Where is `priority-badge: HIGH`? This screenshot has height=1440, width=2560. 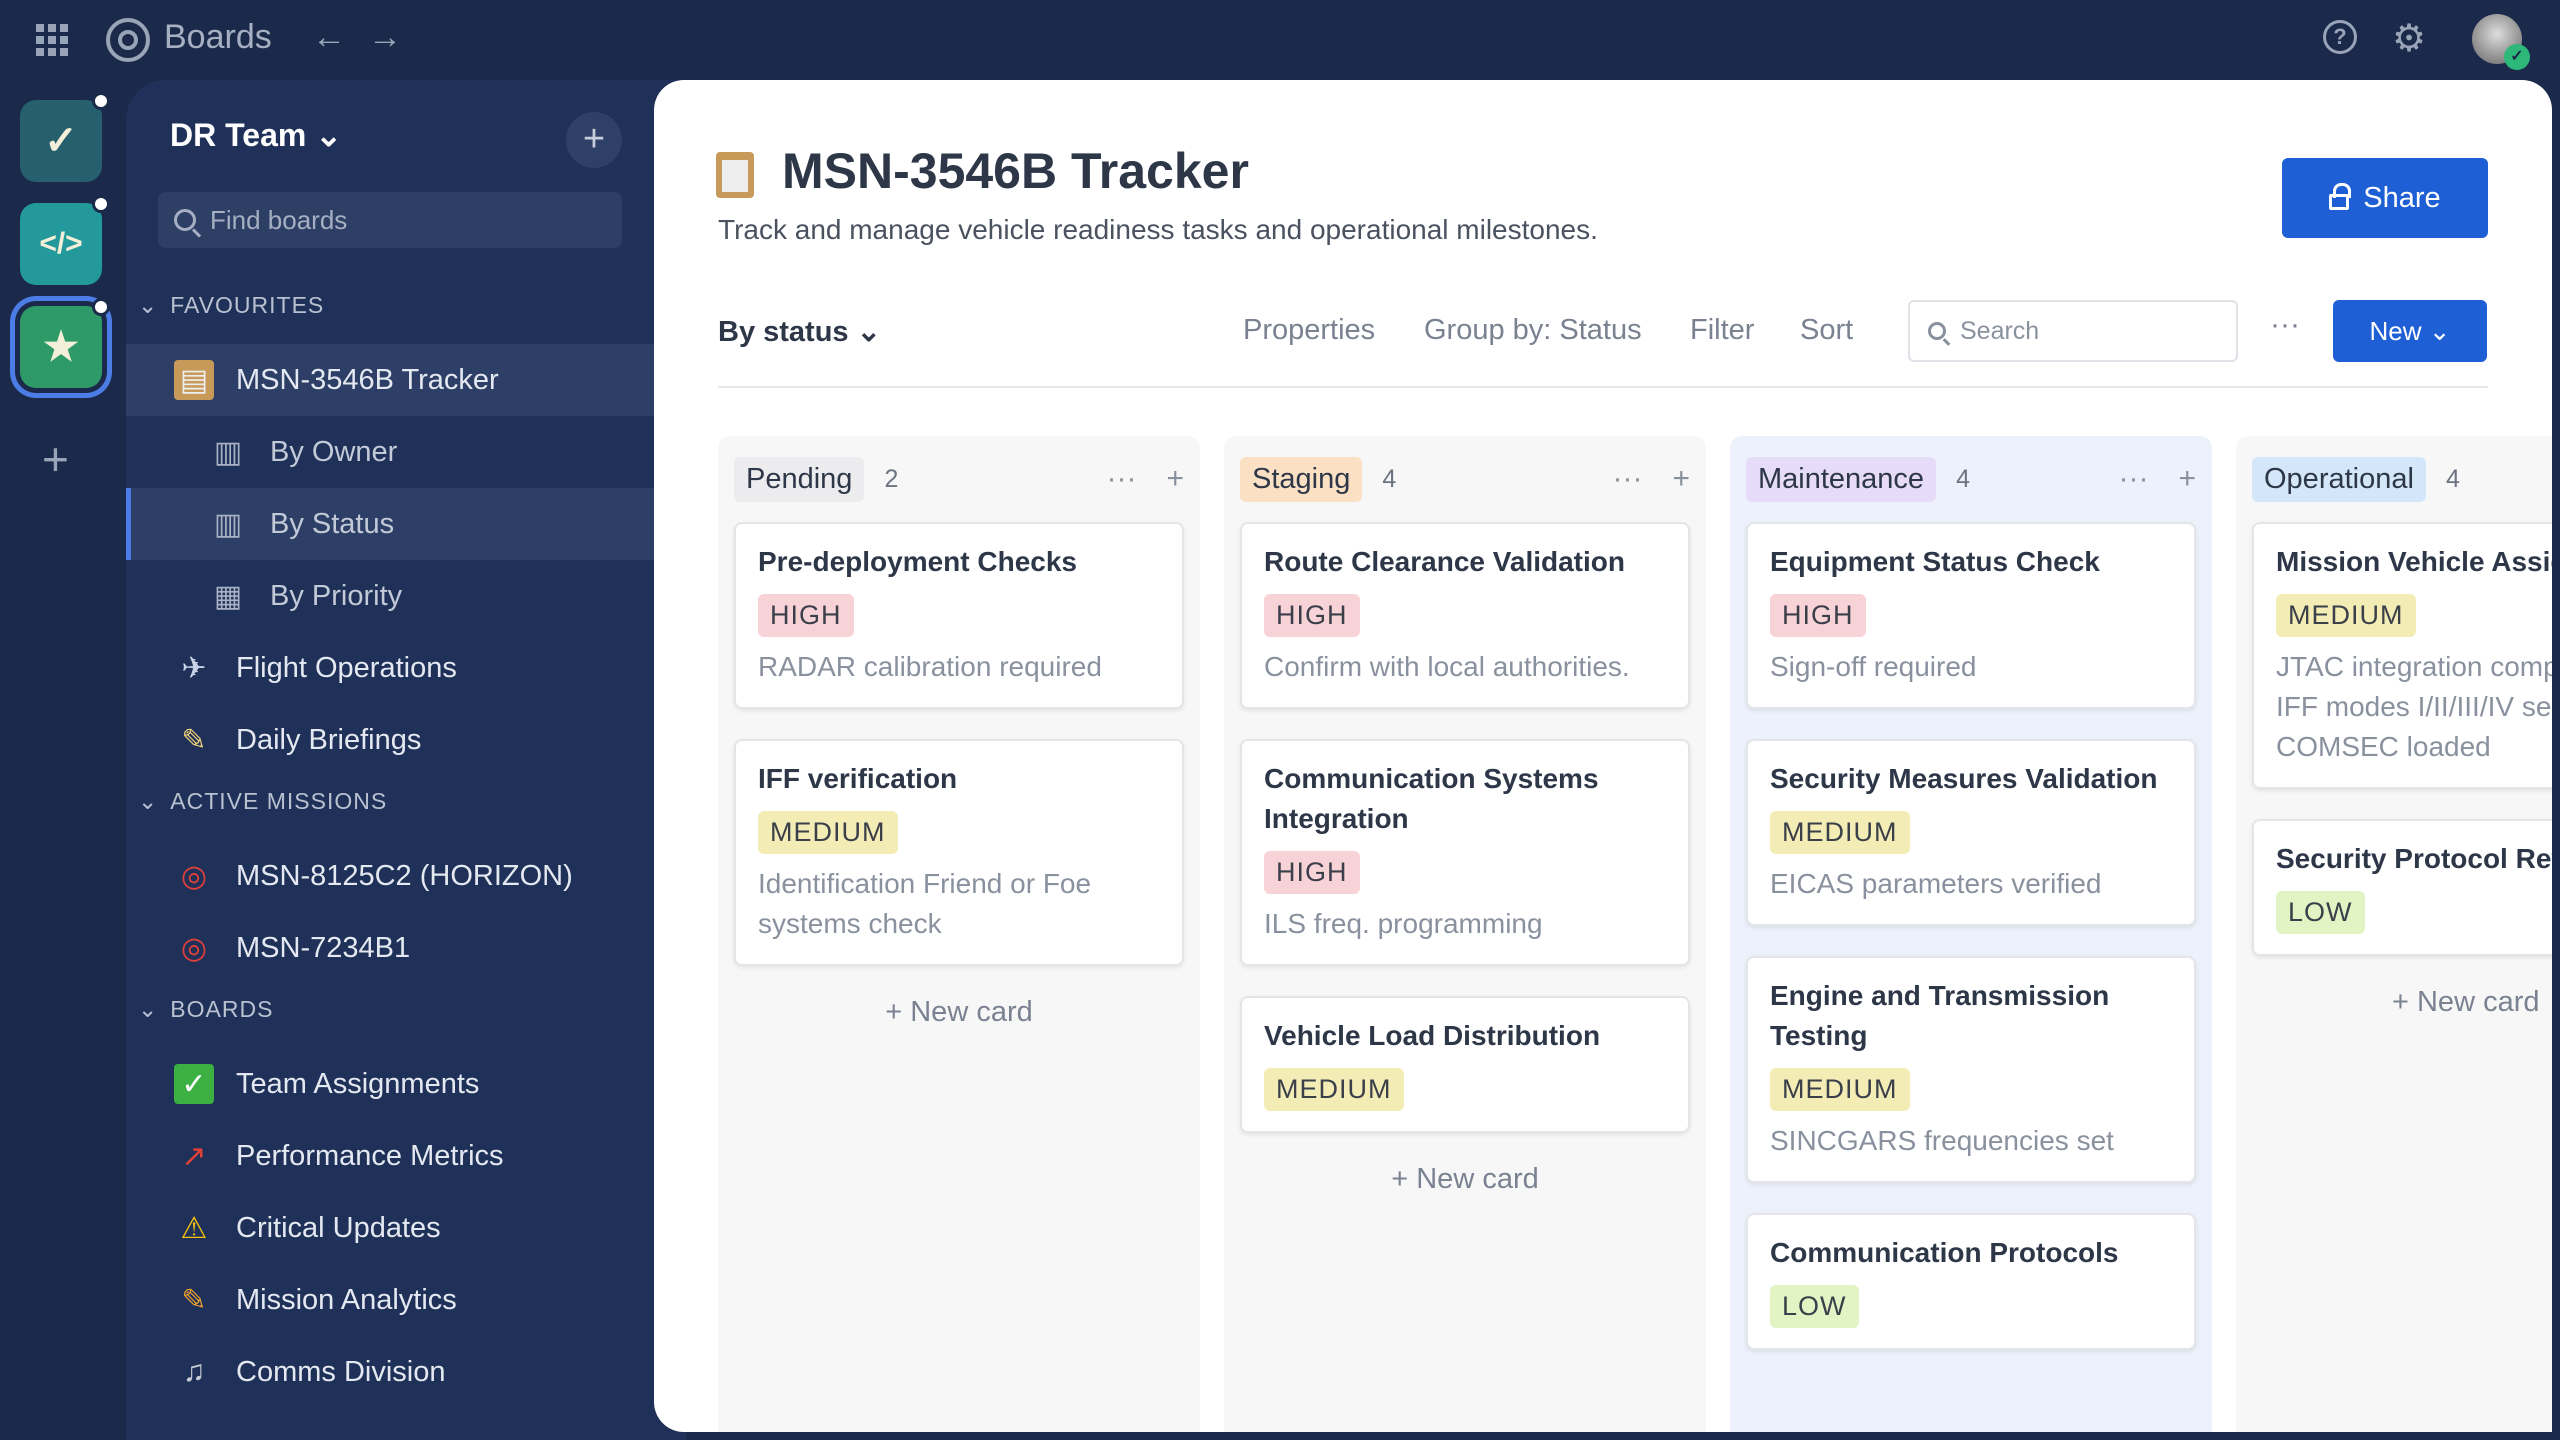 priority-badge: HIGH is located at coordinates (1312, 872).